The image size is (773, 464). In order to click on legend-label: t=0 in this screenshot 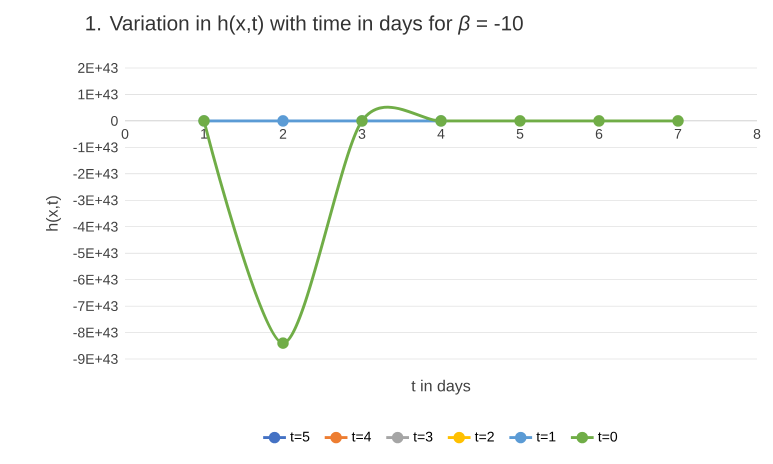, I will do `click(608, 437)`.